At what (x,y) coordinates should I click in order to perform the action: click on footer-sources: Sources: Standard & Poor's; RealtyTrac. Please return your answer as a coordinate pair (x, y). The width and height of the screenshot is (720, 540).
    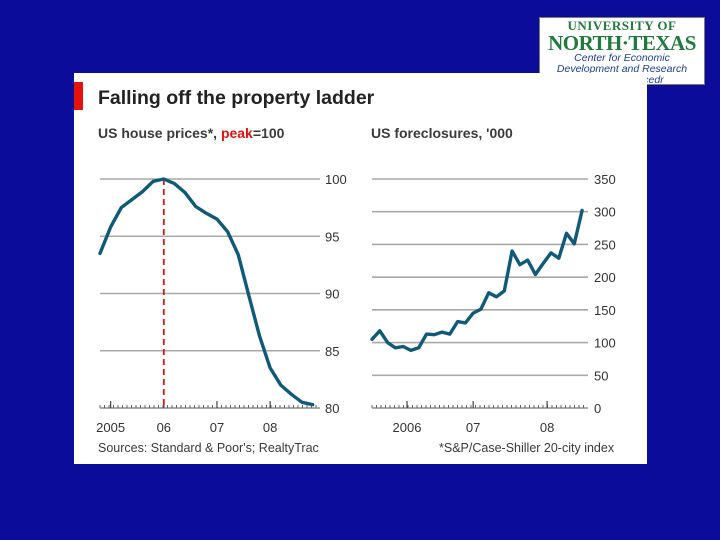
    Looking at the image, I should click on (208, 448).